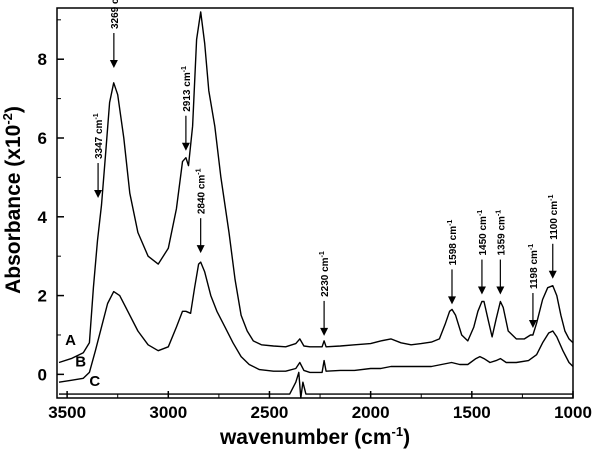 The width and height of the screenshot is (600, 456). I want to click on peak-annotation: 1198 cm-1, so click(534, 286).